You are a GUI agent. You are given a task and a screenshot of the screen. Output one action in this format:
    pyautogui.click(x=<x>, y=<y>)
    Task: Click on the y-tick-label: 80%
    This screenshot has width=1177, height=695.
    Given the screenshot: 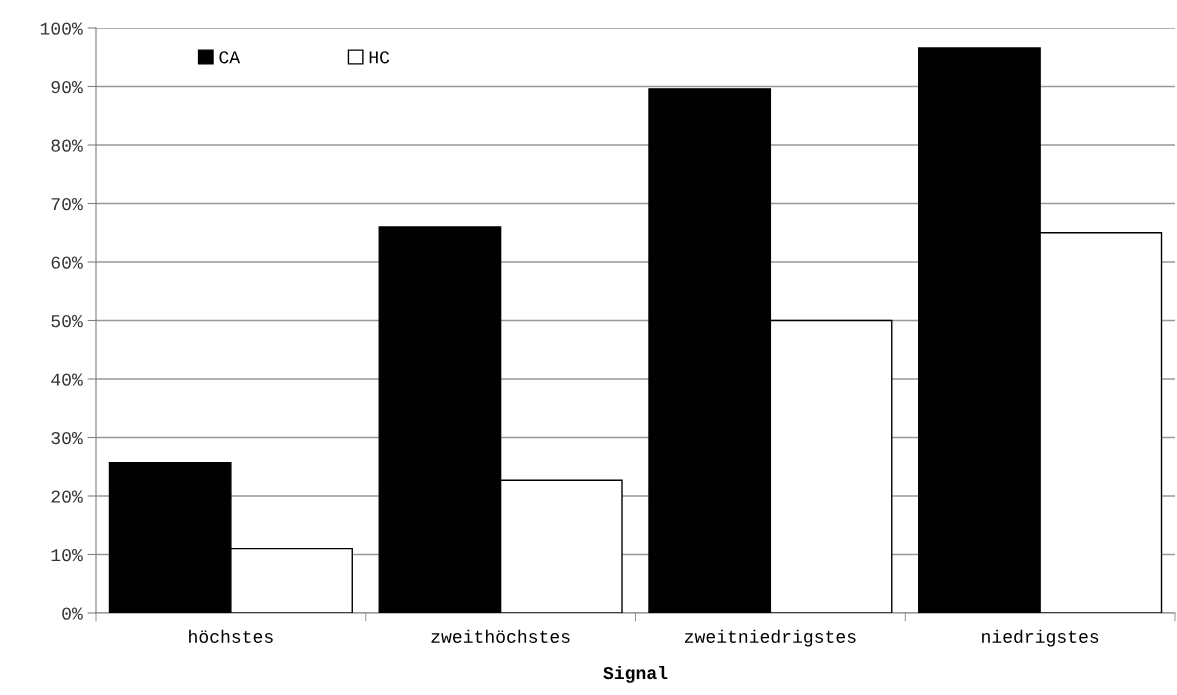 What is the action you would take?
    pyautogui.click(x=67, y=145)
    